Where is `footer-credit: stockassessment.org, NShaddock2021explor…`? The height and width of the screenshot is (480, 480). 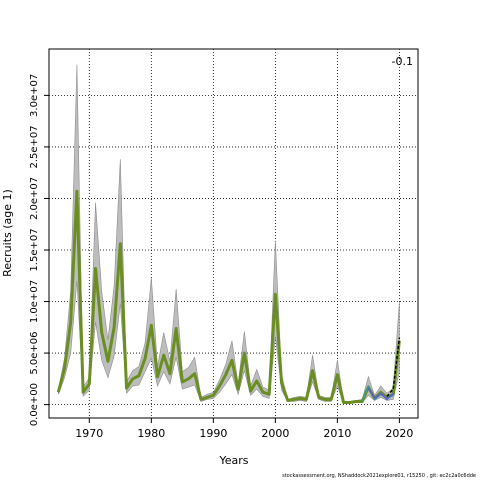
footer-credit: stockassessment.org, NShaddock2021explor… is located at coordinates (379, 476).